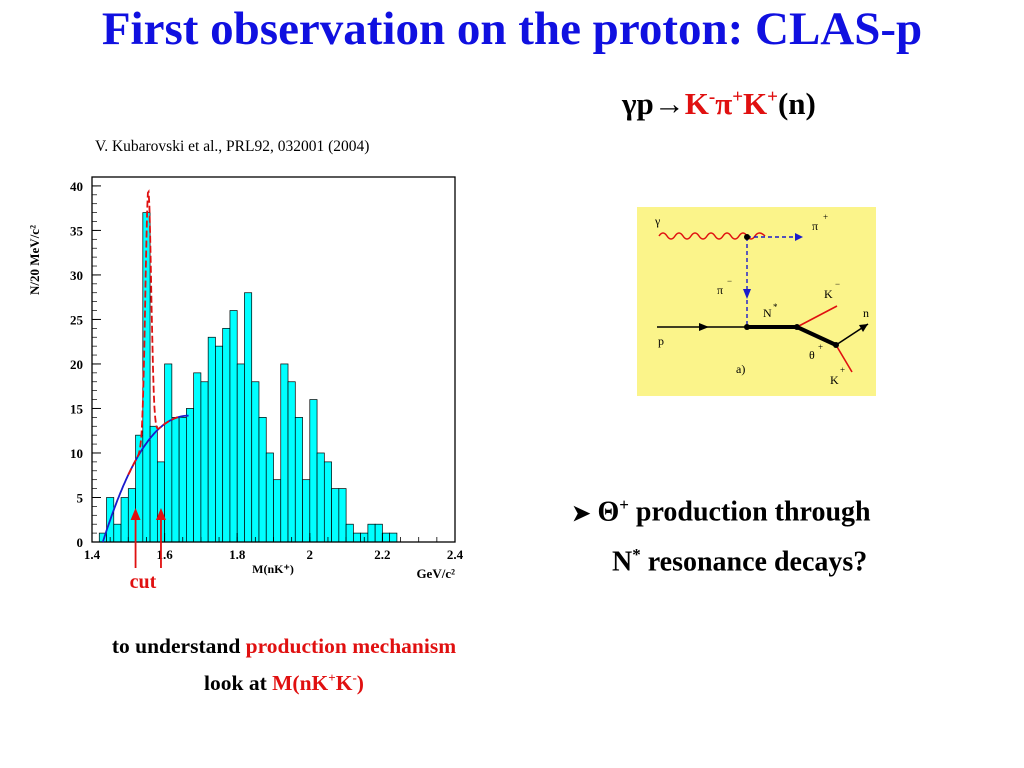  I want to click on reaction-piplus-sup: +, so click(738, 97).